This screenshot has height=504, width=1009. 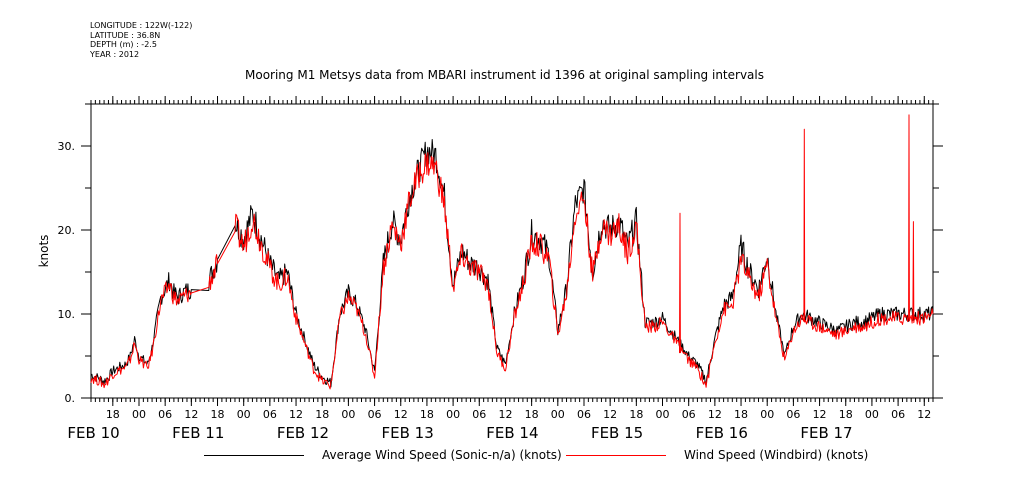 What do you see at coordinates (141, 25) in the screenshot?
I see `longitude-label: LONGITUDE : 122W(-122)` at bounding box center [141, 25].